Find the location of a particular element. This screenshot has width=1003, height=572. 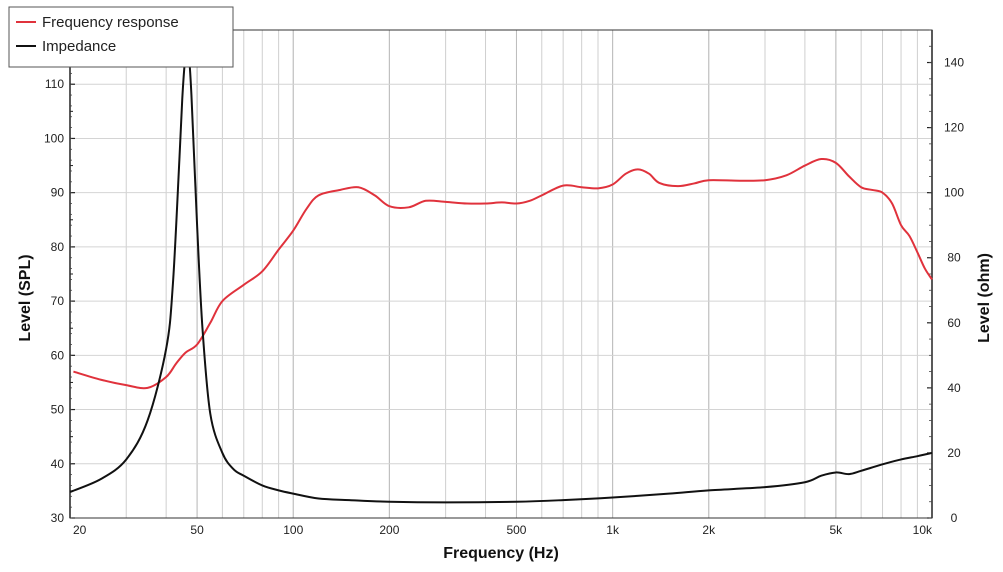

legend-label-frequency-response: Frequency response is located at coordinates (110, 22).